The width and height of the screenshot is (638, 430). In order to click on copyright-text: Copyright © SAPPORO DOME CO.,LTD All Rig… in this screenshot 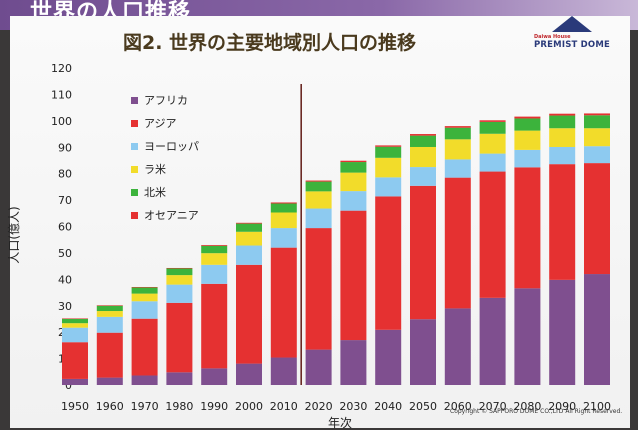, I will do `click(536, 411)`.